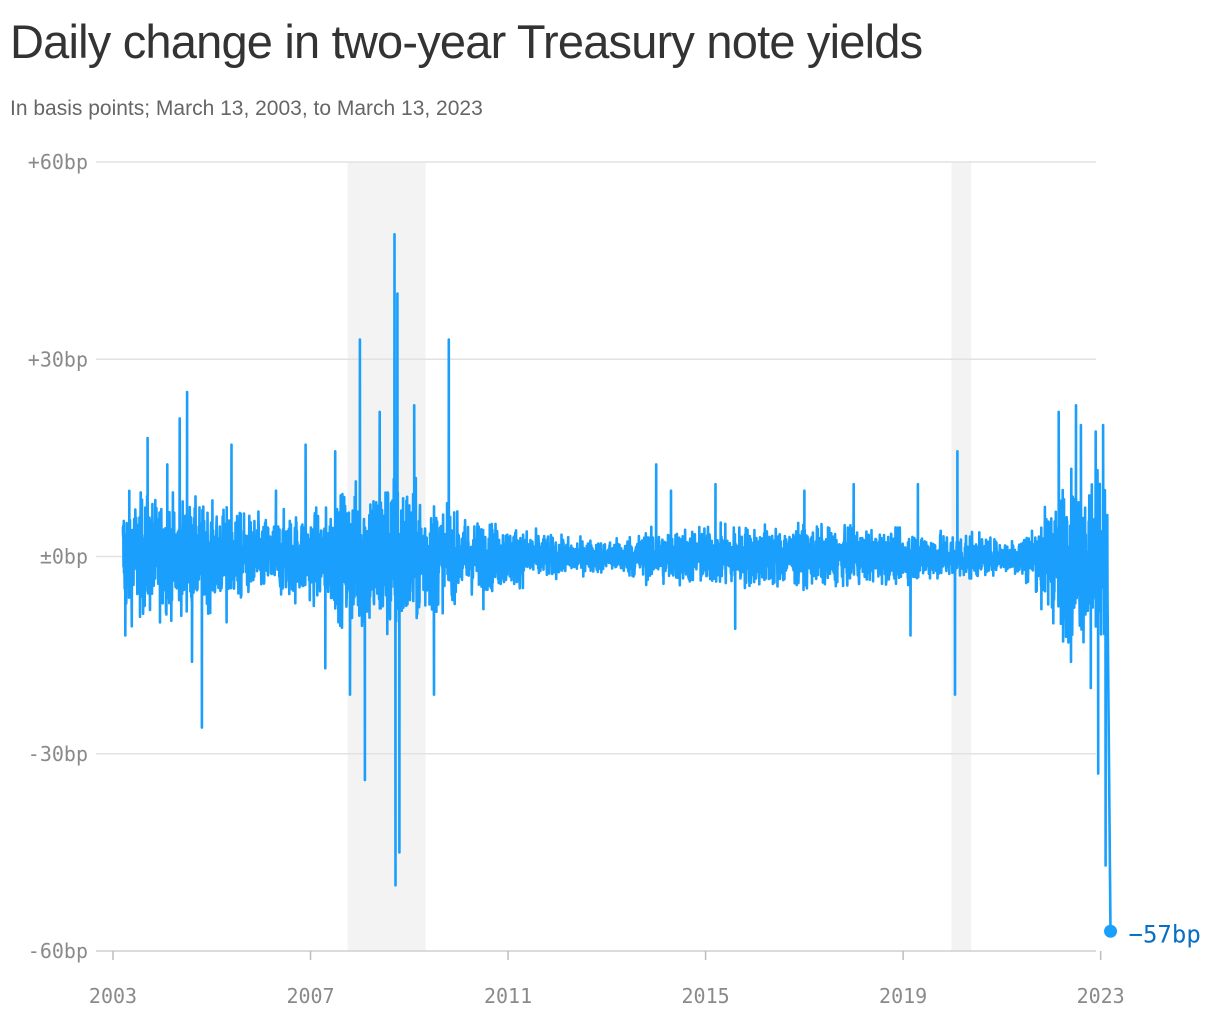  What do you see at coordinates (903, 996) in the screenshot?
I see `x-tick-label: 2019` at bounding box center [903, 996].